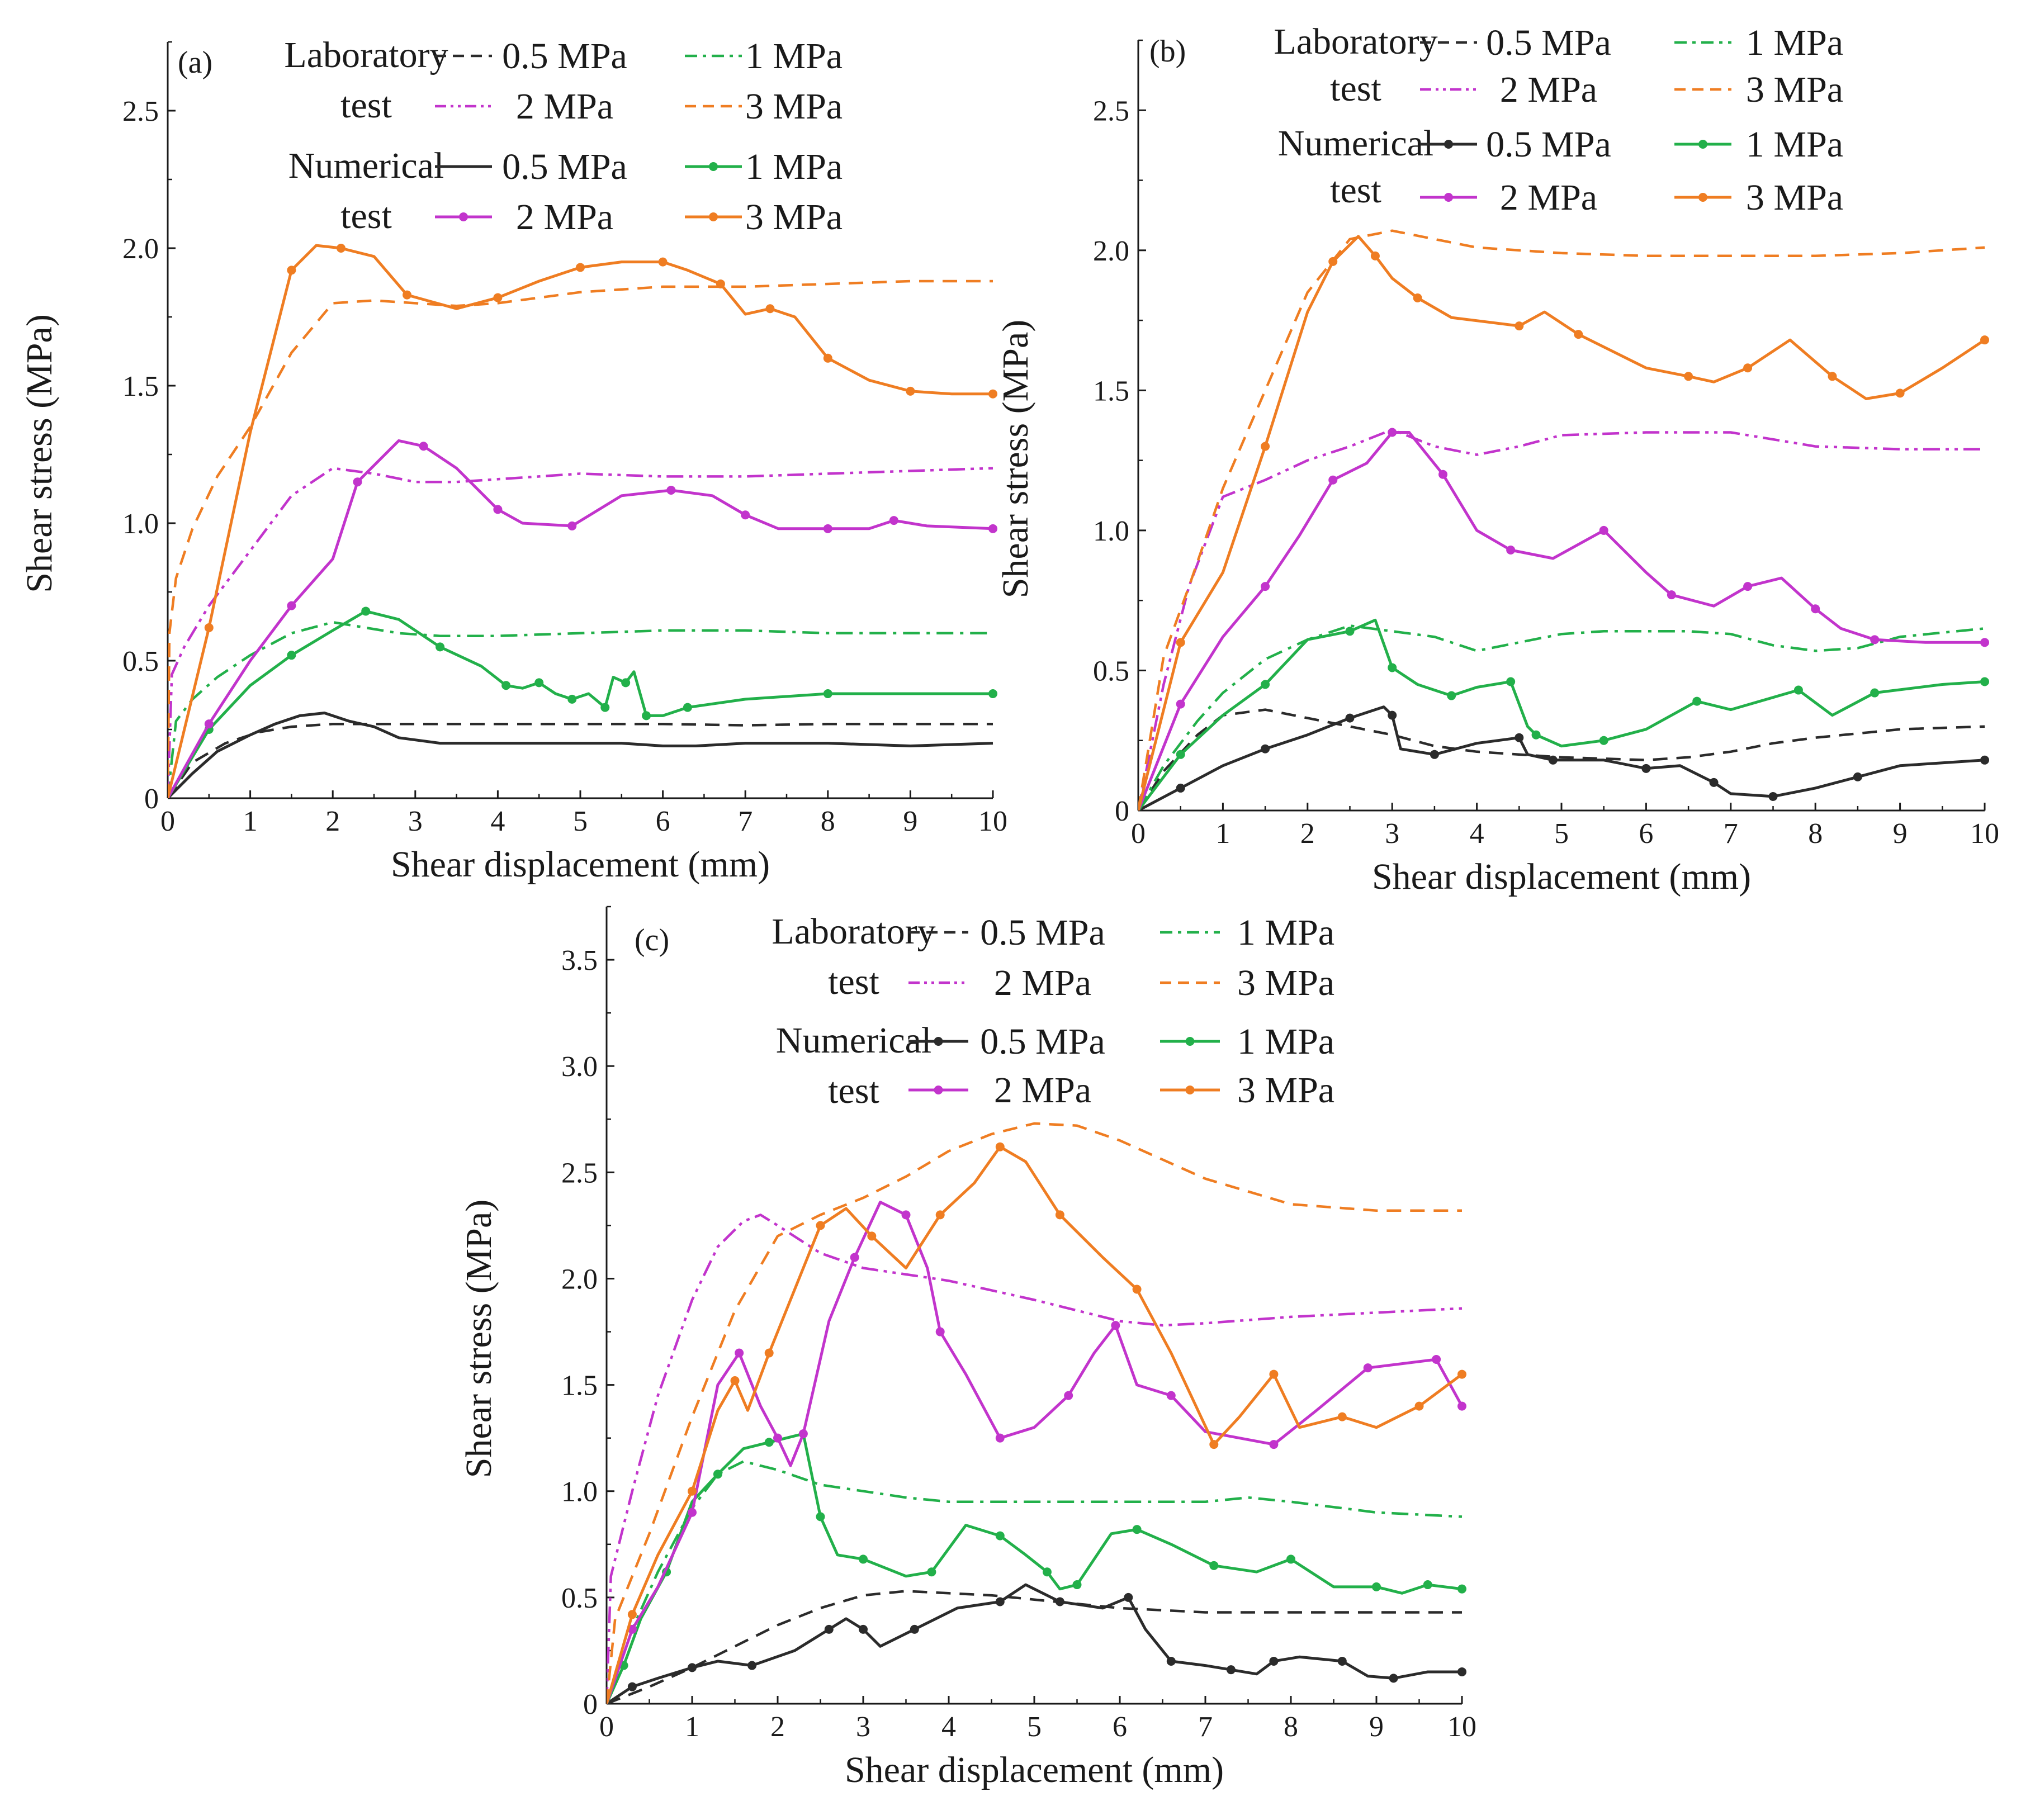 This screenshot has height=1820, width=2035. Describe the element at coordinates (1291, 1727) in the screenshot. I see `x-tick-label: 8` at that location.